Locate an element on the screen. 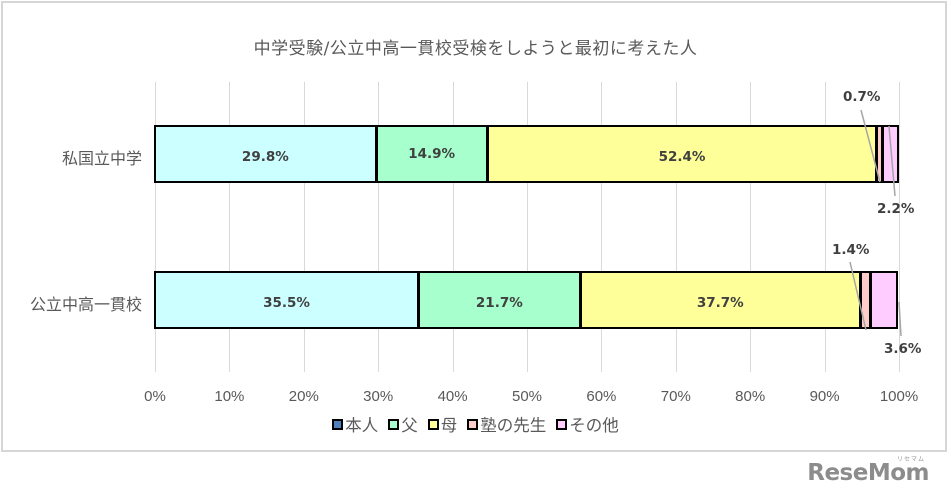  legend-item-other: その他 is located at coordinates (587, 424).